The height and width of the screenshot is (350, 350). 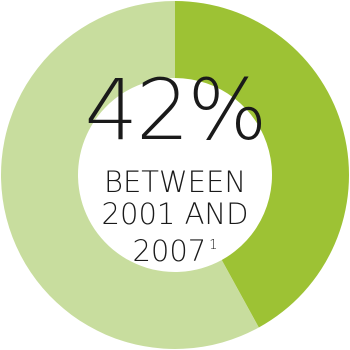 I want to click on center-label-line-2: 2001 AND, so click(x=175, y=214).